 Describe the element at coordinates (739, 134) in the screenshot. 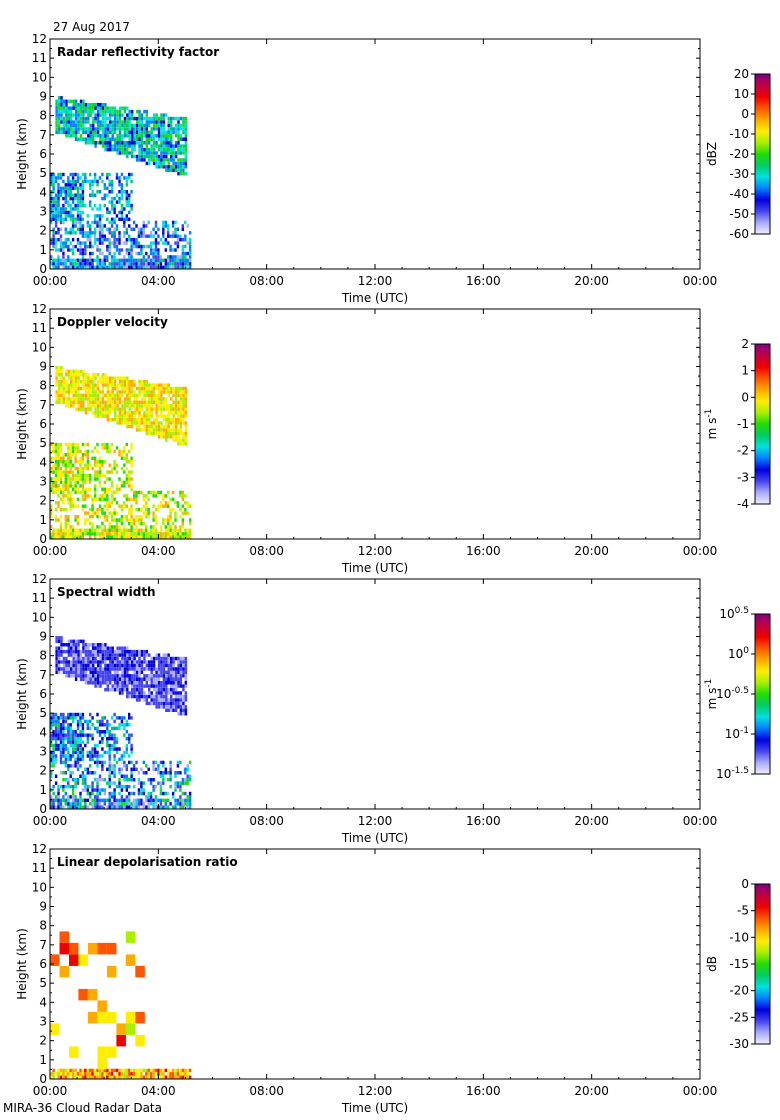

I see `colorbar-tick-label: -10` at that location.